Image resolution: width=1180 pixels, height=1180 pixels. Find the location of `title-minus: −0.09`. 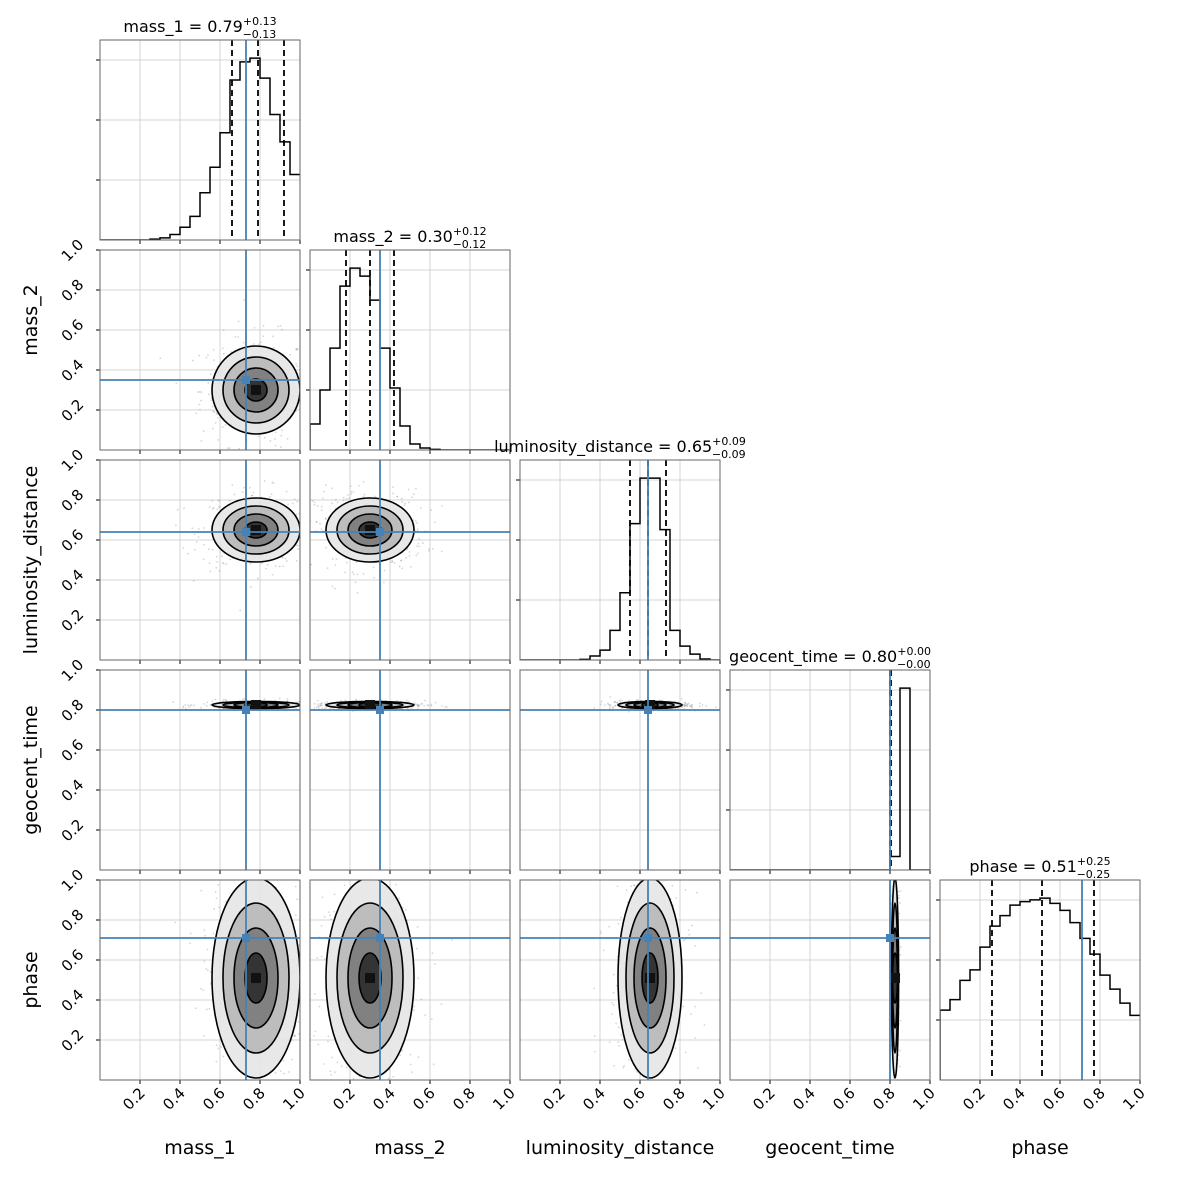

title-minus: −0.09 is located at coordinates (729, 454).